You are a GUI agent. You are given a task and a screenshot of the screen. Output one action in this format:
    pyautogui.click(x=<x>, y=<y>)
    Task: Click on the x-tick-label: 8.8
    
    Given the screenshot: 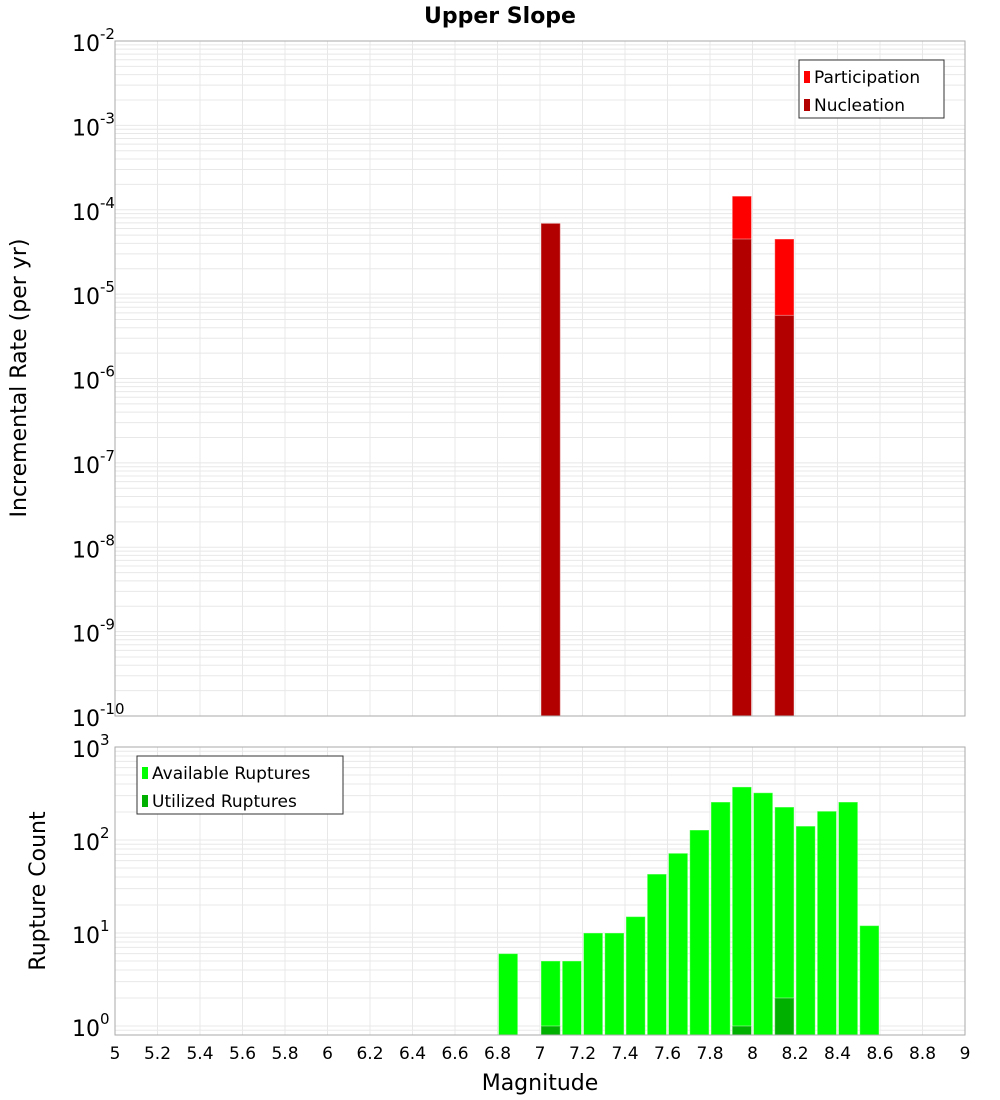 What is the action you would take?
    pyautogui.click(x=922, y=1054)
    